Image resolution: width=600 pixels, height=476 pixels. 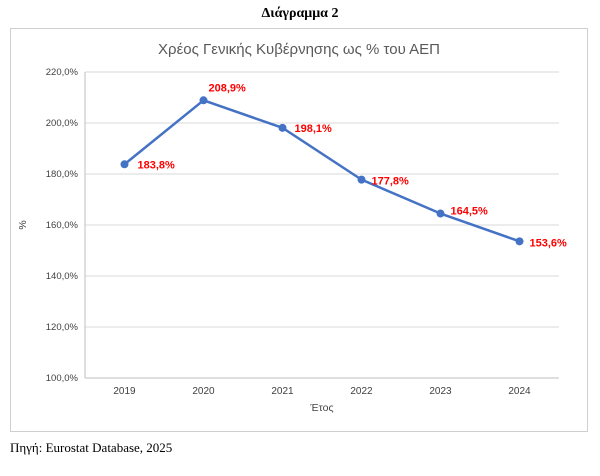 What do you see at coordinates (62, 123) in the screenshot?
I see `y-tick-label: 200,0%` at bounding box center [62, 123].